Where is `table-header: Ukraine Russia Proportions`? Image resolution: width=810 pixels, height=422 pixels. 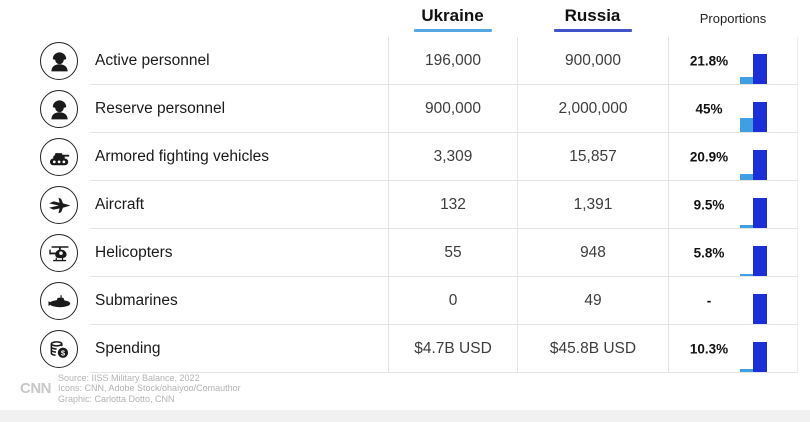
table-header: Ukraine Russia Proportions is located at coordinates (414, 18).